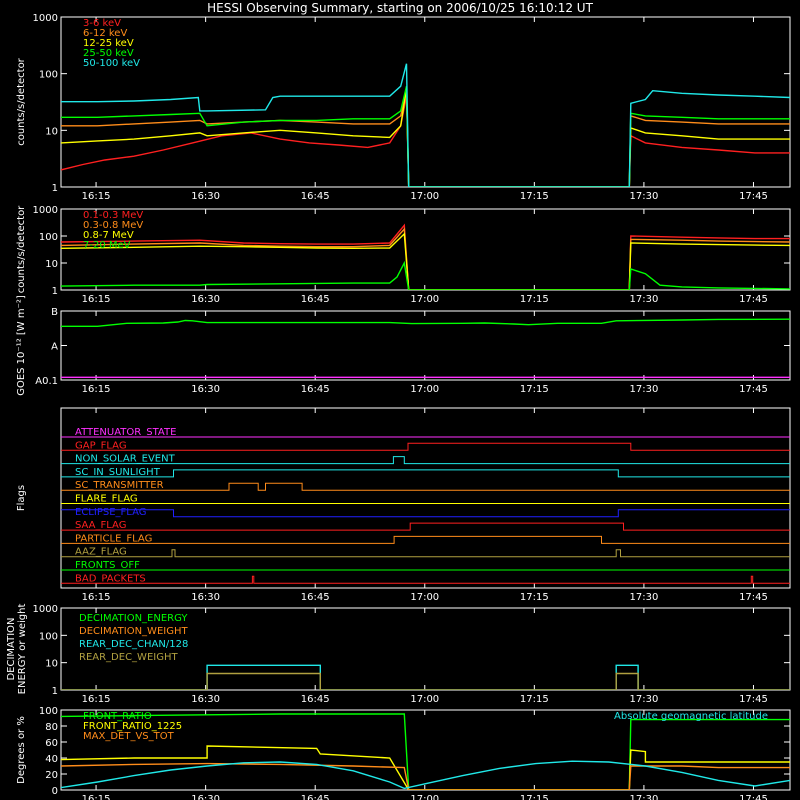 The image size is (800, 800). Describe the element at coordinates (22, 649) in the screenshot. I see `y-axis-label-line2: ENERGY or weight` at that location.